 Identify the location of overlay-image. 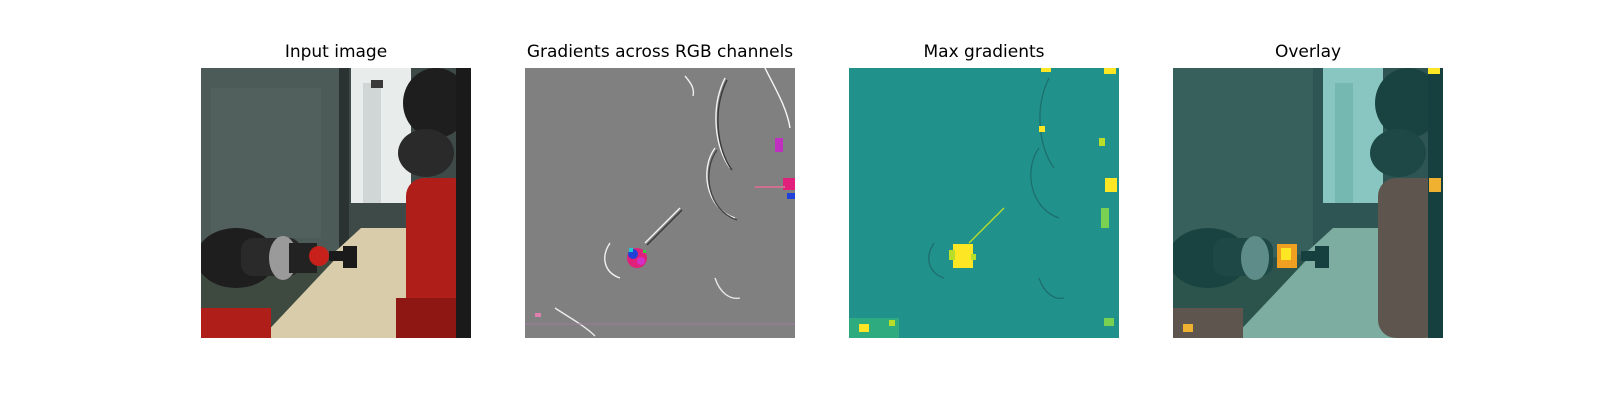
(1308, 203).